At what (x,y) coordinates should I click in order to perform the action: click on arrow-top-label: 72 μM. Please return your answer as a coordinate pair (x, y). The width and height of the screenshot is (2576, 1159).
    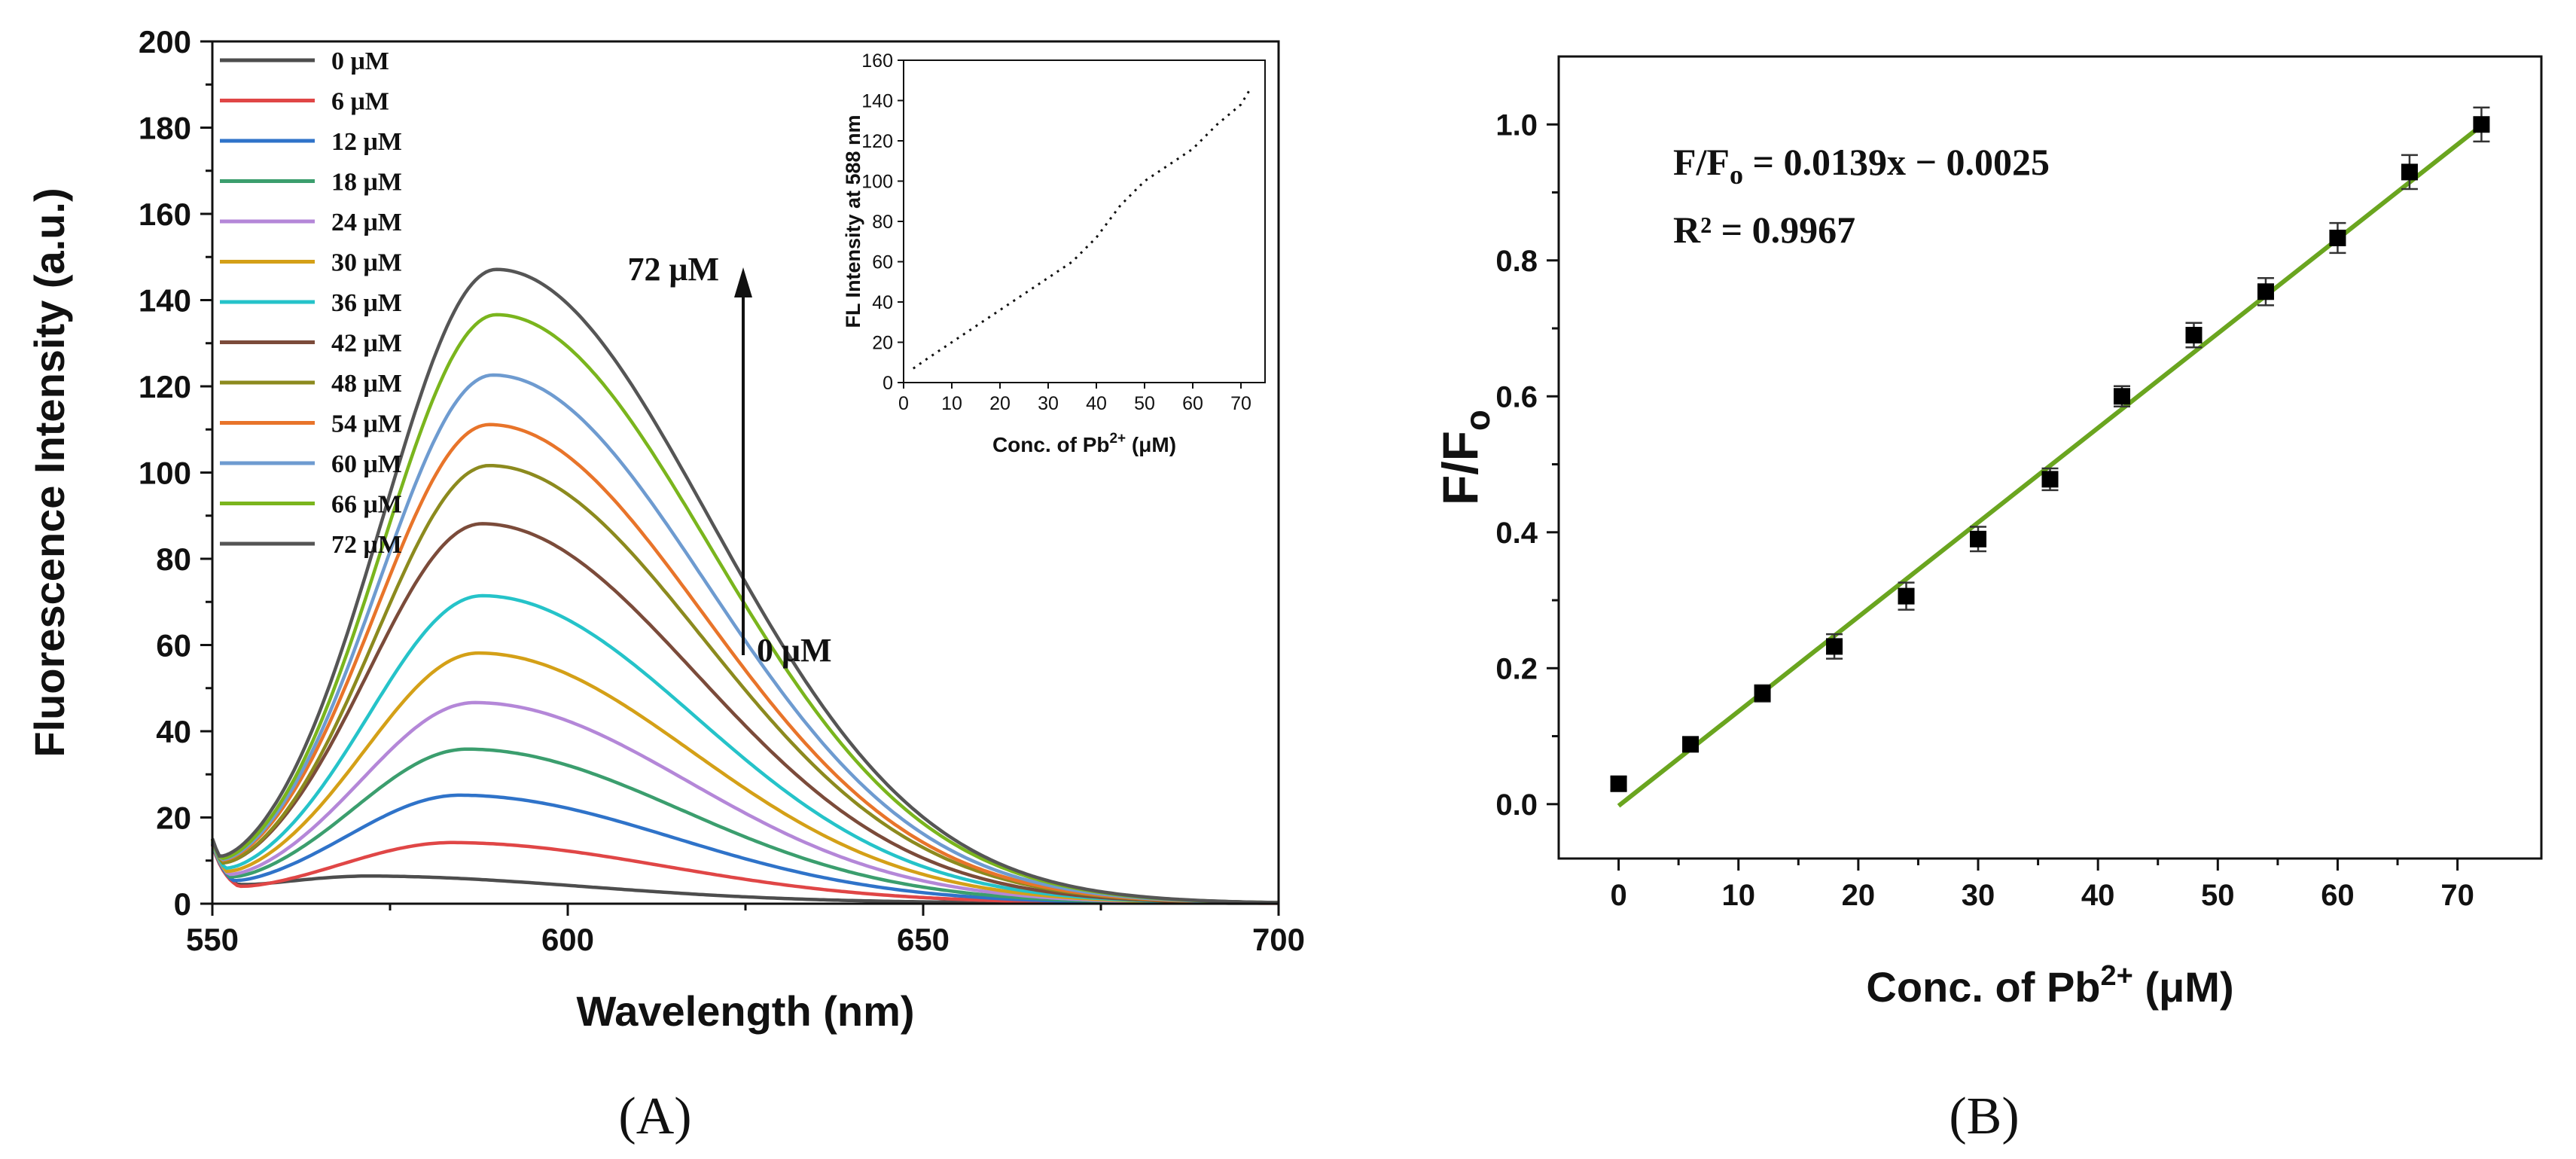
    Looking at the image, I should click on (673, 269).